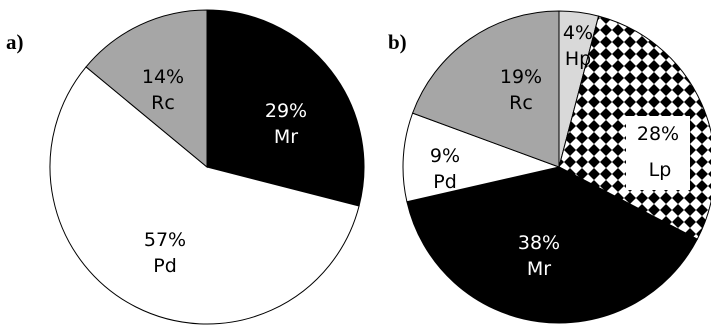  Describe the element at coordinates (521, 77) in the screenshot. I see `slice-percent-label: 19%` at that location.